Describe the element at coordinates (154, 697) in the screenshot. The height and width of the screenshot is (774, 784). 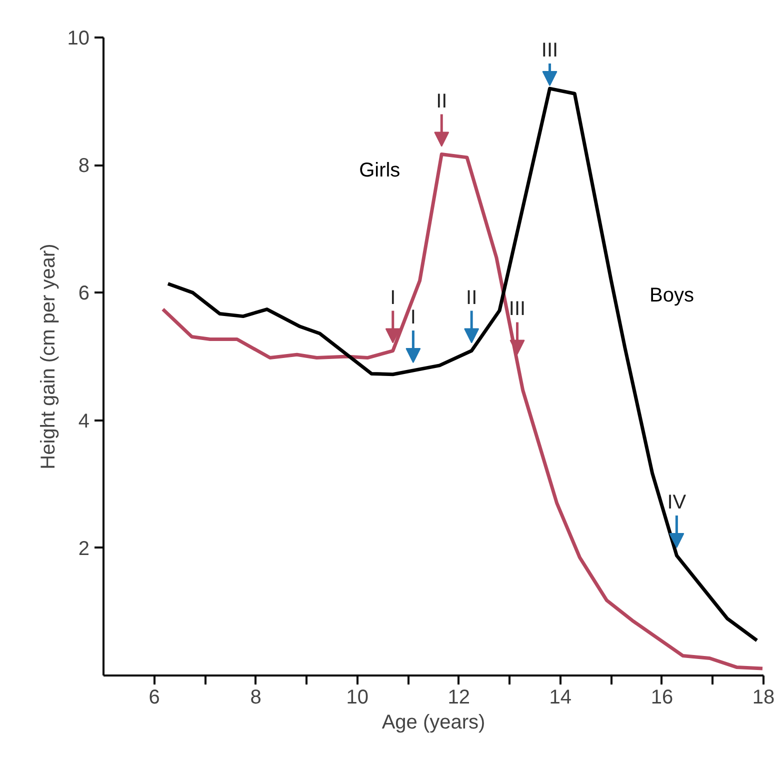
I see `x-tick-label: 6` at that location.